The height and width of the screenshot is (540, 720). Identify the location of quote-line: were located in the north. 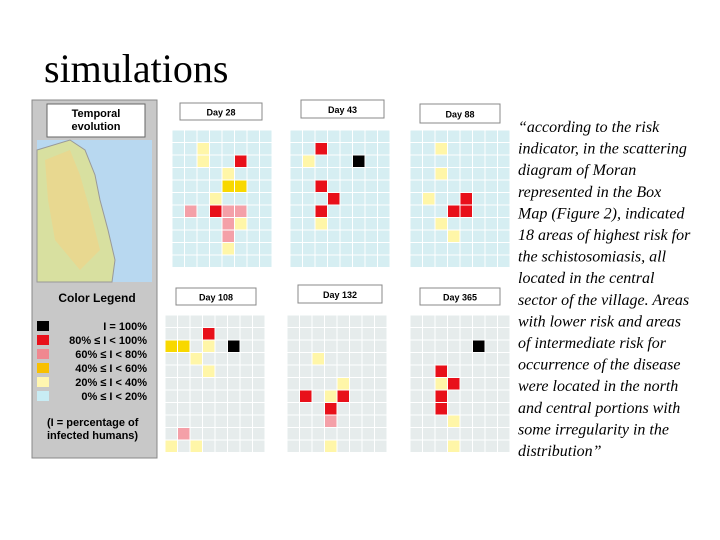
(598, 386).